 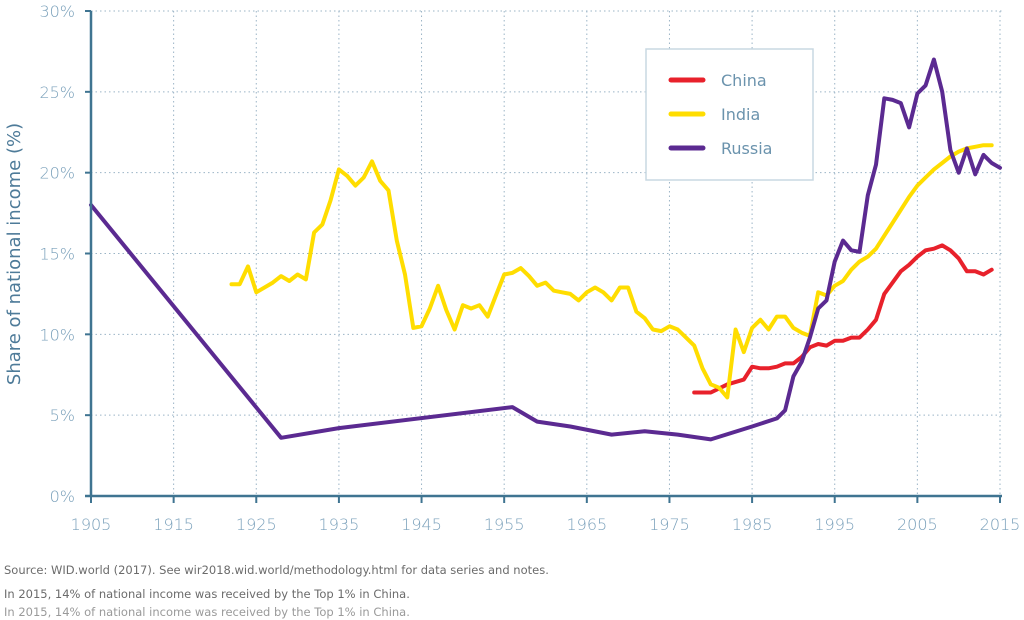 I want to click on x-tick-label: 1955, so click(x=504, y=524).